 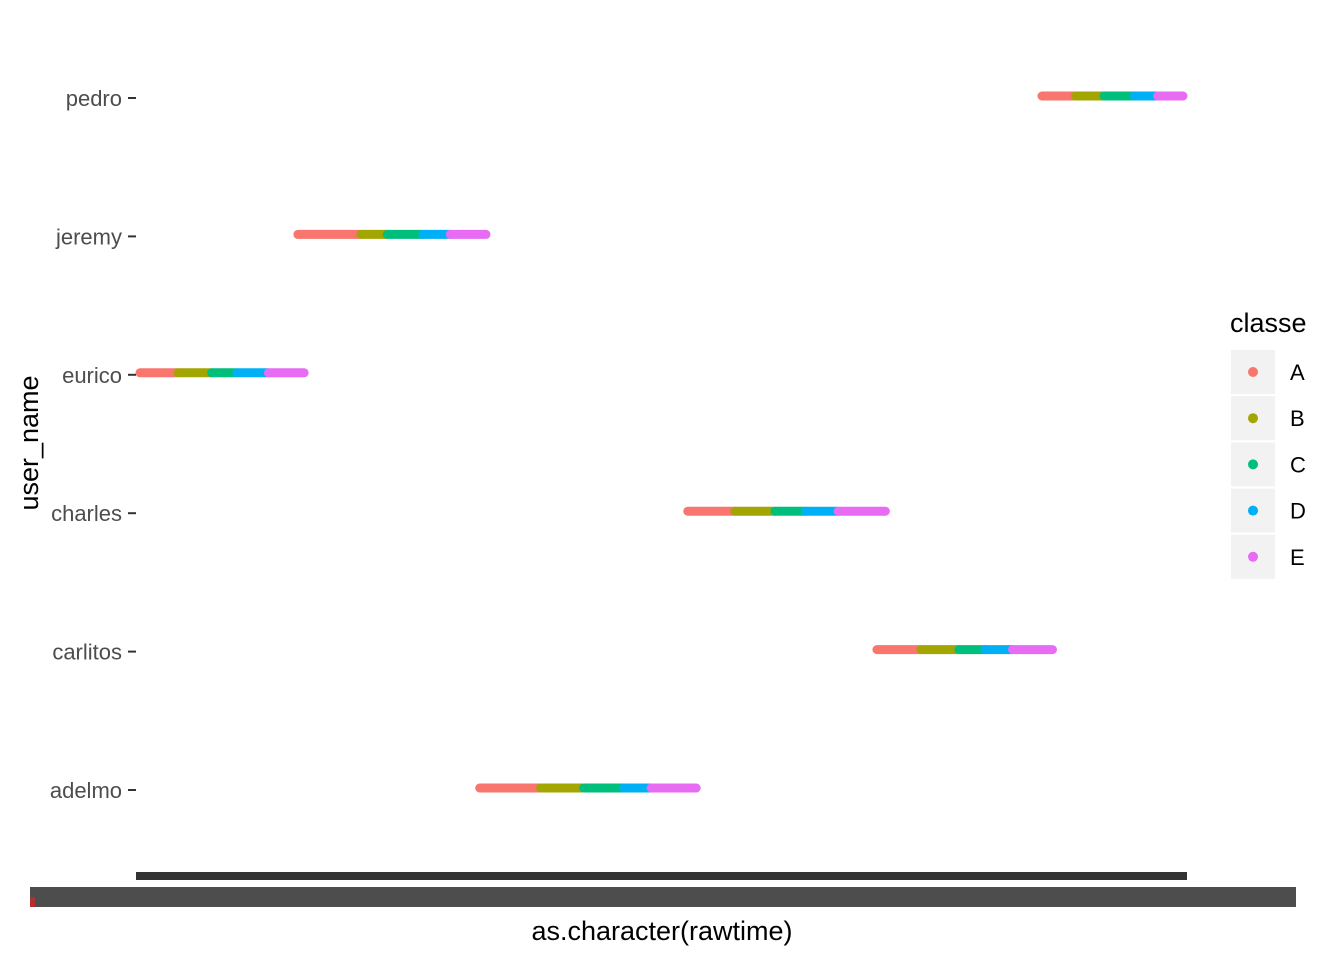 What do you see at coordinates (29, 442) in the screenshot?
I see `y-axis-title: user_name` at bounding box center [29, 442].